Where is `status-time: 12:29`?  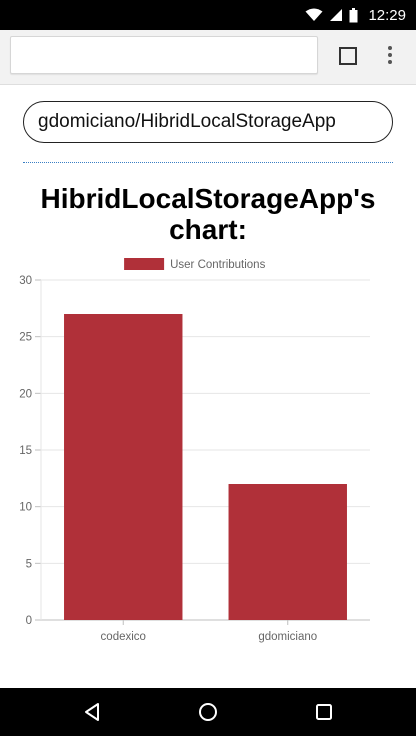
status-time: 12:29 is located at coordinates (387, 15).